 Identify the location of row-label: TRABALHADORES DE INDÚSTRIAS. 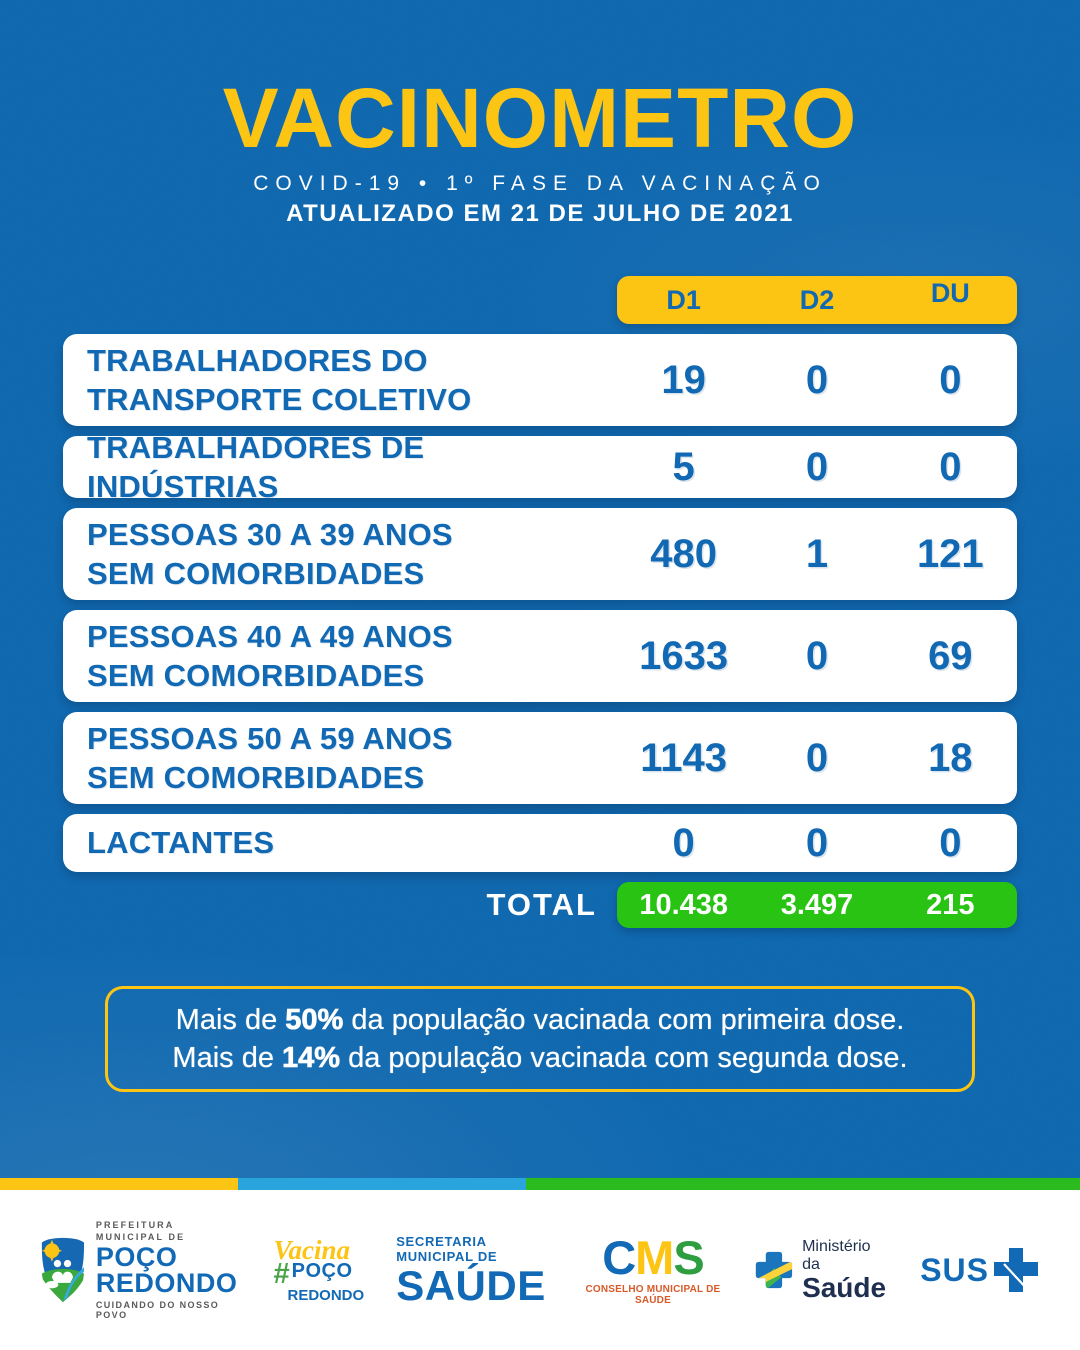
(256, 466).